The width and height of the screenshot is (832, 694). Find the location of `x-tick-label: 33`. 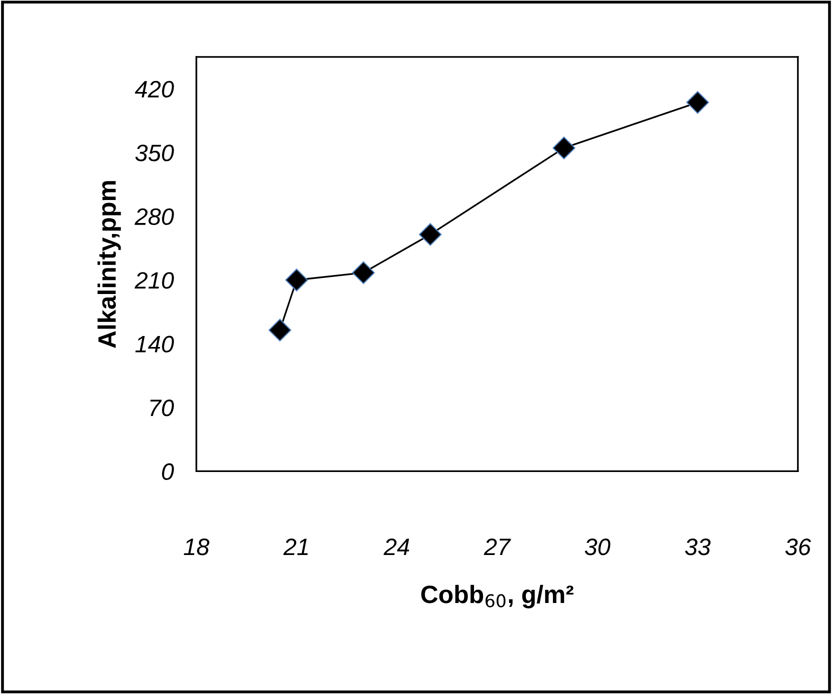

x-tick-label: 33 is located at coordinates (698, 547).